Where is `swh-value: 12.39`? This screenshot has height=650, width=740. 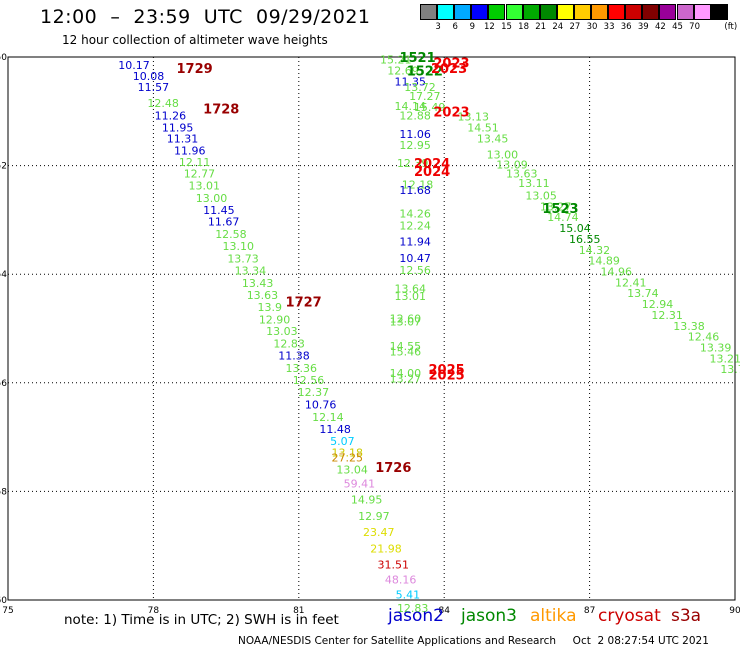 swh-value: 12.39 is located at coordinates (413, 163).